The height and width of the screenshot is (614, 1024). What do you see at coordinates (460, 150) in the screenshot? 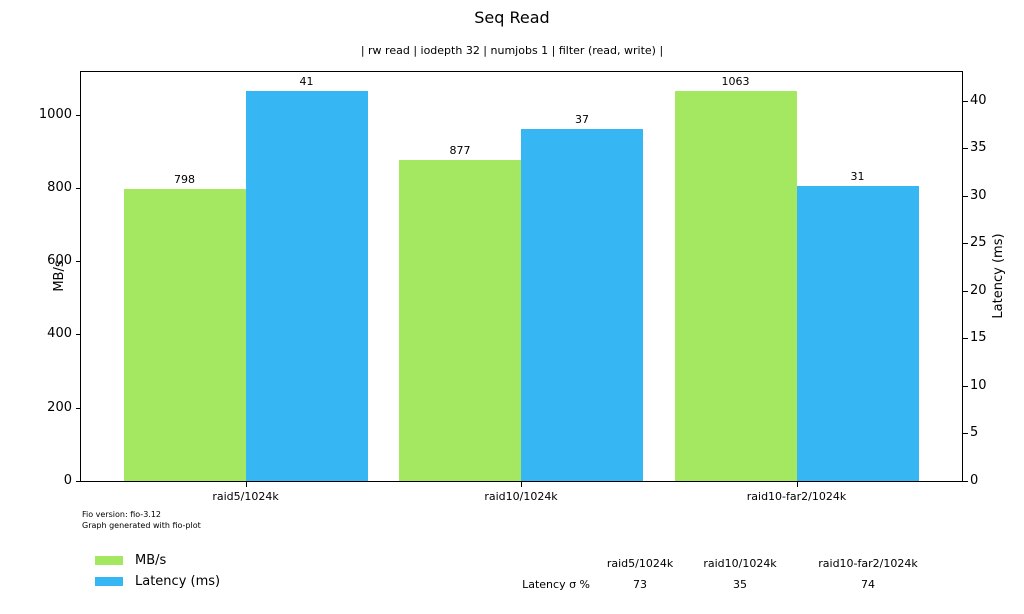
I see `bar-value-label-mbs: 877` at bounding box center [460, 150].